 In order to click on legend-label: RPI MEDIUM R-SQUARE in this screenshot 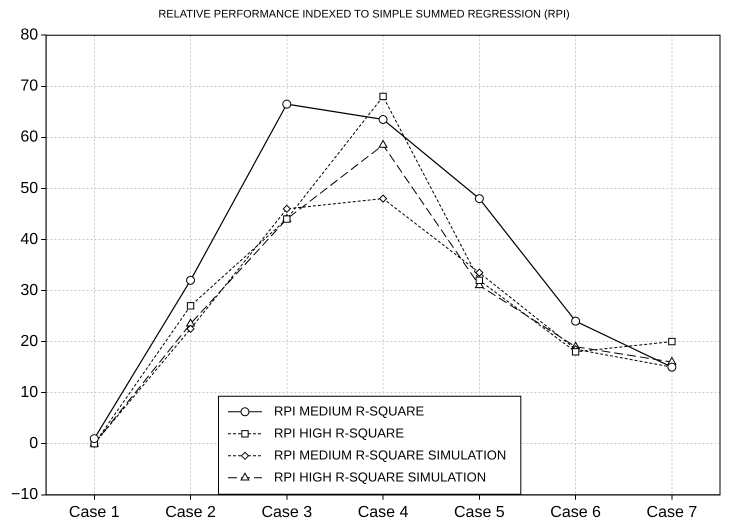, I will do `click(349, 410)`.